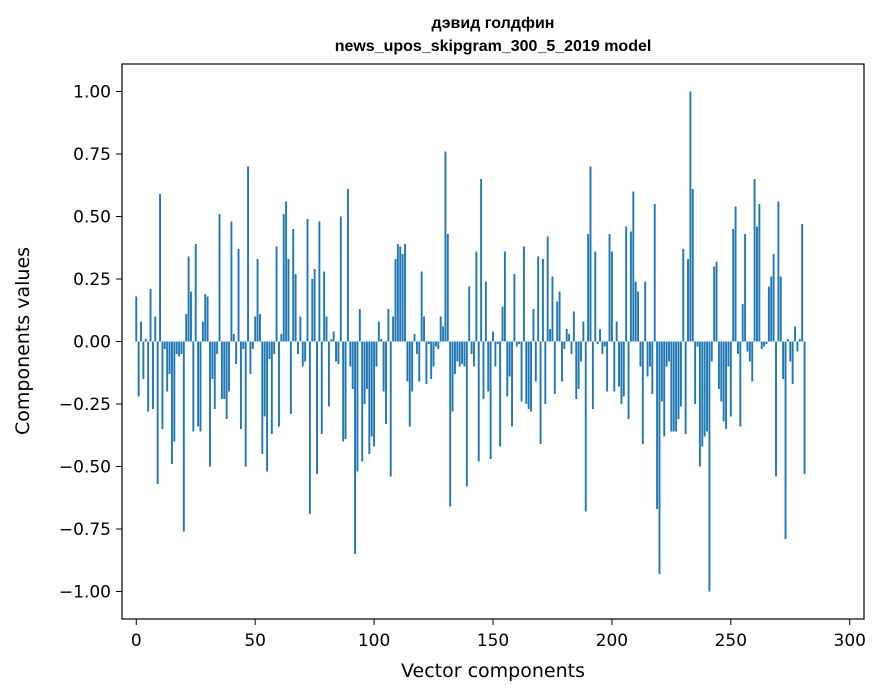  I want to click on y-tick-label: −0.75, so click(85, 530).